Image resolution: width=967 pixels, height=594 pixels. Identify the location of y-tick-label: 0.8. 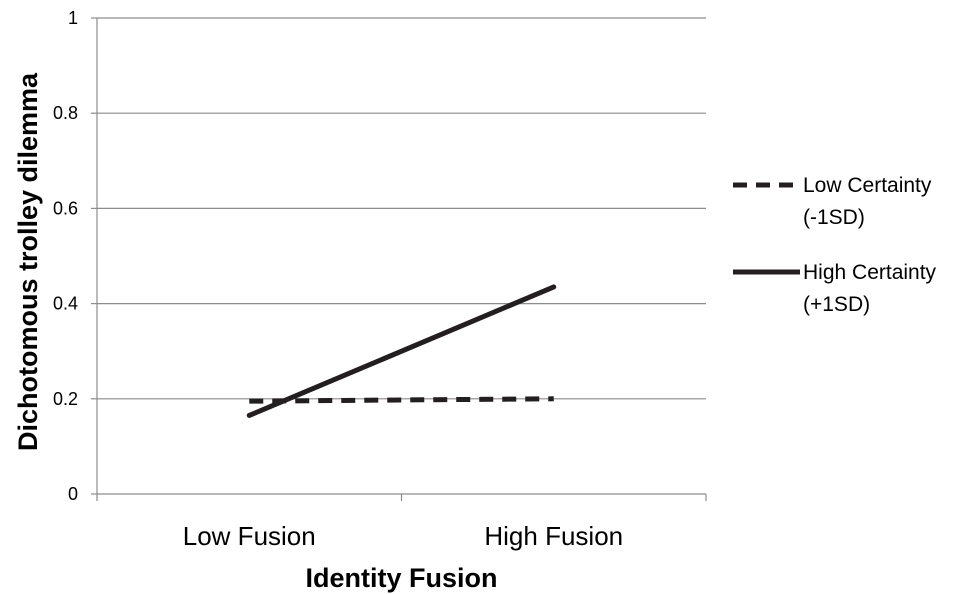
(65, 113).